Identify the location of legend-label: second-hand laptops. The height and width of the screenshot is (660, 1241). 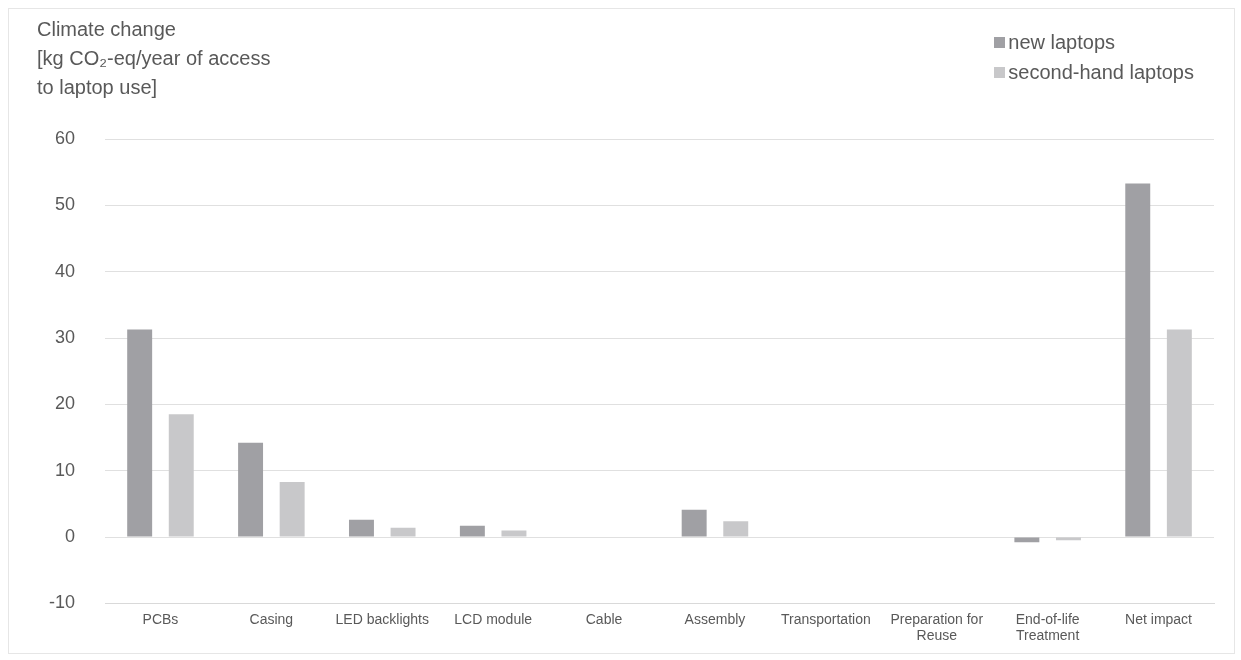
(1101, 72).